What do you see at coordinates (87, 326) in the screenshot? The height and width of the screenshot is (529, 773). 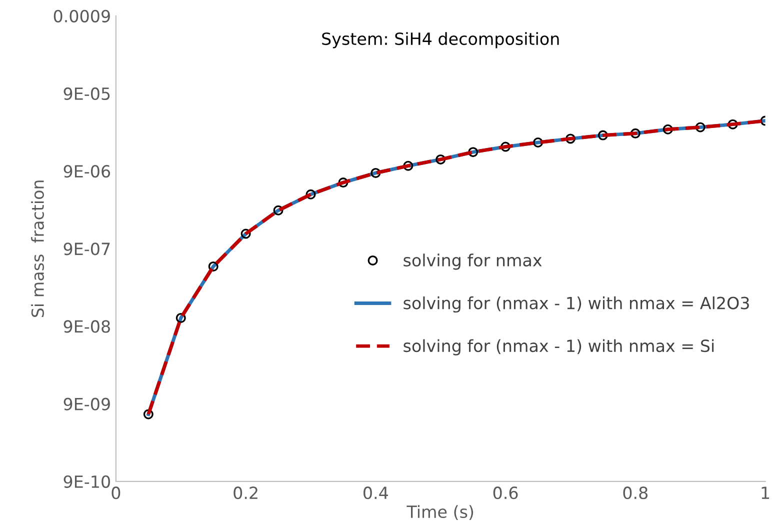 I see `y-tick-label: 9E-08` at bounding box center [87, 326].